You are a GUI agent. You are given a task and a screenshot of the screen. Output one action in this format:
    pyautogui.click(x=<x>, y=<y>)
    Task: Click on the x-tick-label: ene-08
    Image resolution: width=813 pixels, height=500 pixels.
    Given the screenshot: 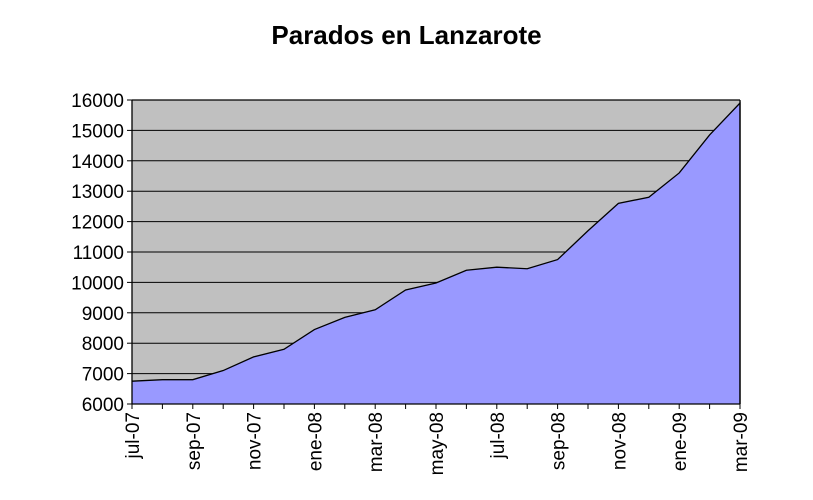 What is the action you would take?
    pyautogui.click(x=315, y=441)
    